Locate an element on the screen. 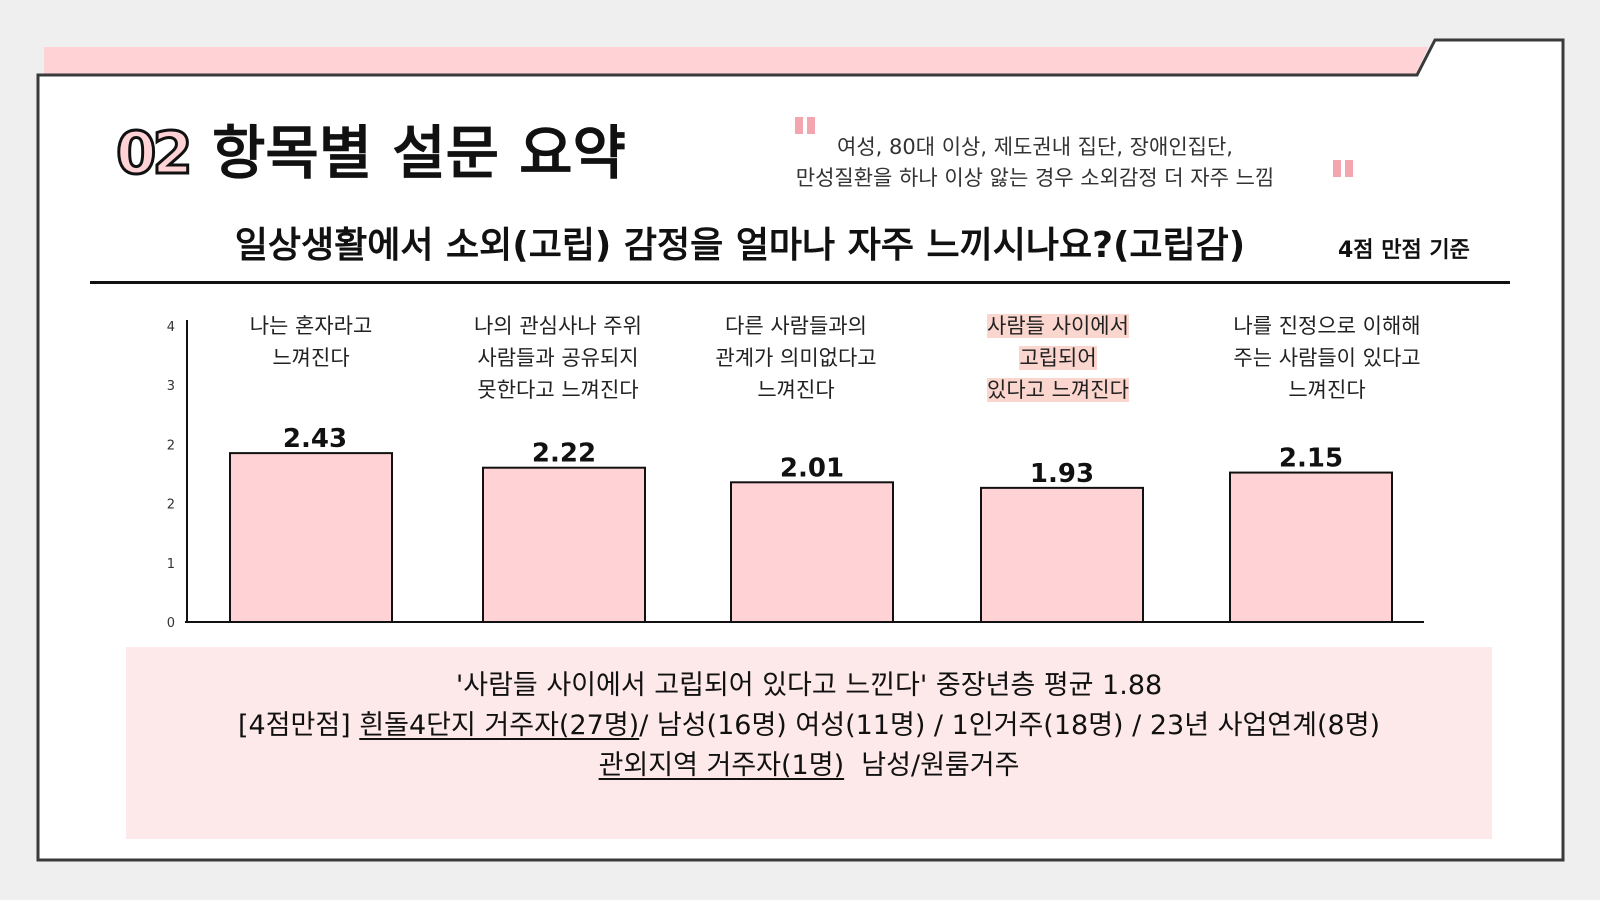 The height and width of the screenshot is (900, 1600). note-line-3: 관외지역 거주자(1명) 남성/원룸거주 is located at coordinates (809, 766).